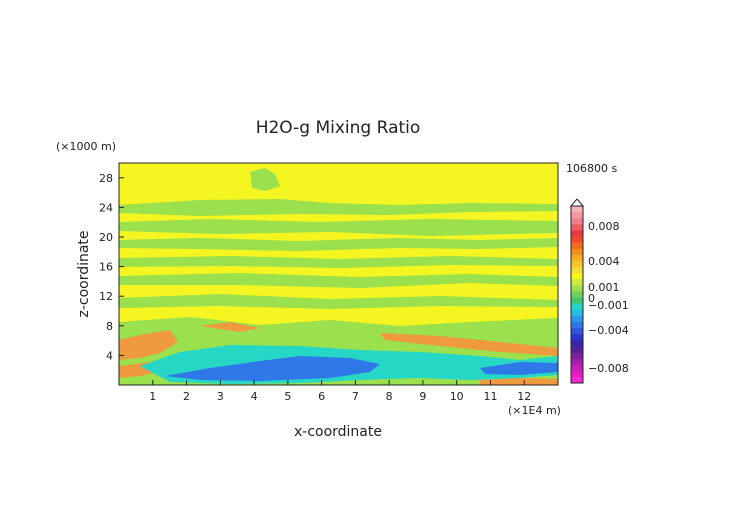 This screenshot has height=532, width=752. I want to click on x-tick-label: 7, so click(355, 396).